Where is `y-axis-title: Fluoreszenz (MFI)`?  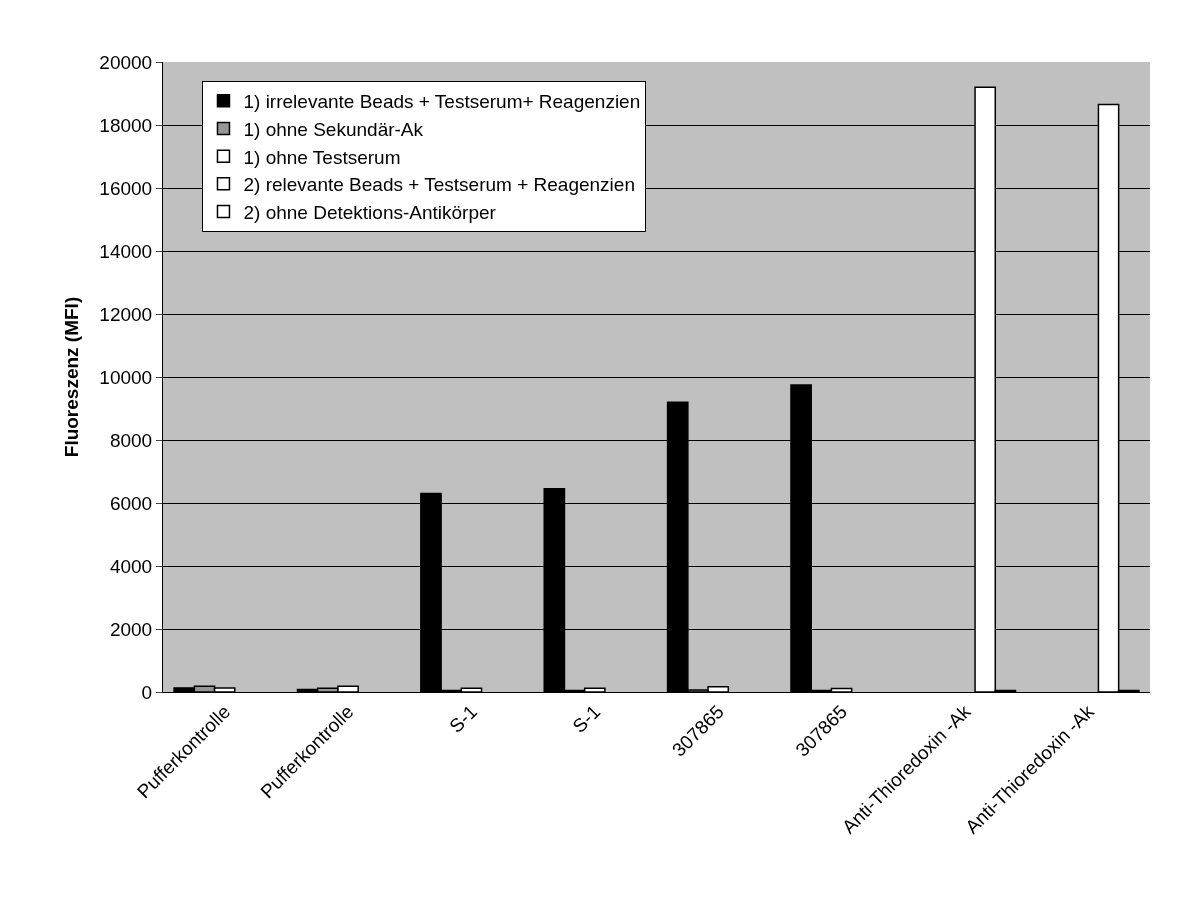 y-axis-title: Fluoreszenz (MFI) is located at coordinates (72, 377).